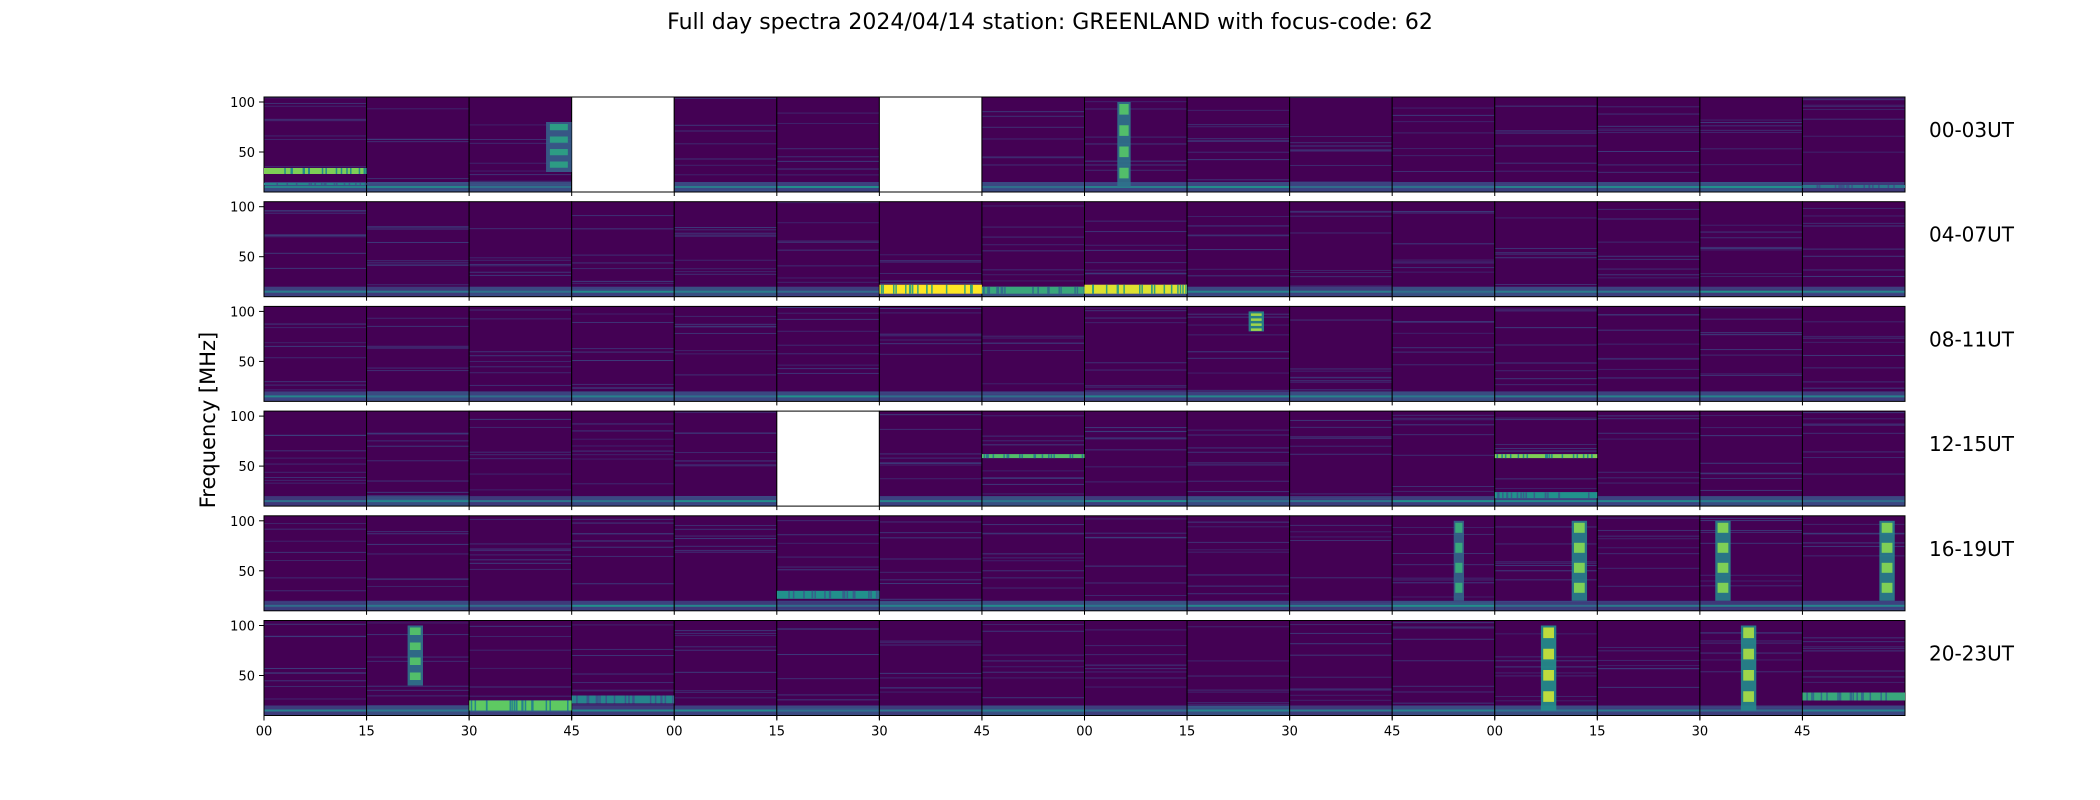 The width and height of the screenshot is (2100, 800). Describe the element at coordinates (246, 153) in the screenshot. I see `y-tick-label: 50` at that location.